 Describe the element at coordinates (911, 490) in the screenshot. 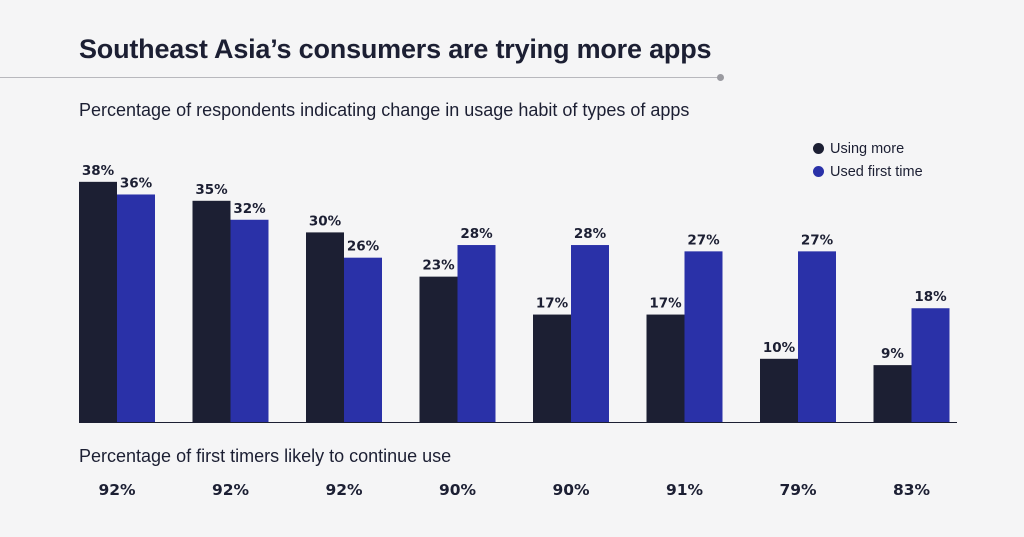

I see `continue-use-value: 83%` at that location.